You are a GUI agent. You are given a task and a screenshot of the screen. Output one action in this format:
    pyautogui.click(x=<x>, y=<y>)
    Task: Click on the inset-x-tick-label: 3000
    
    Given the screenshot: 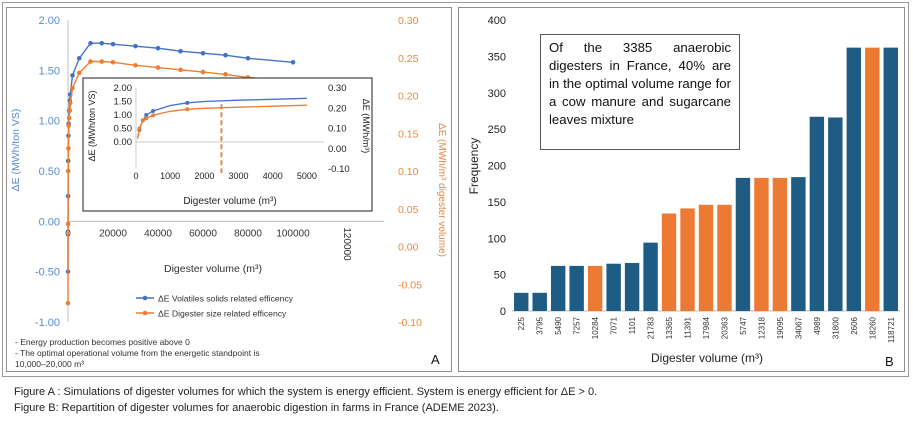 What is the action you would take?
    pyautogui.click(x=239, y=176)
    